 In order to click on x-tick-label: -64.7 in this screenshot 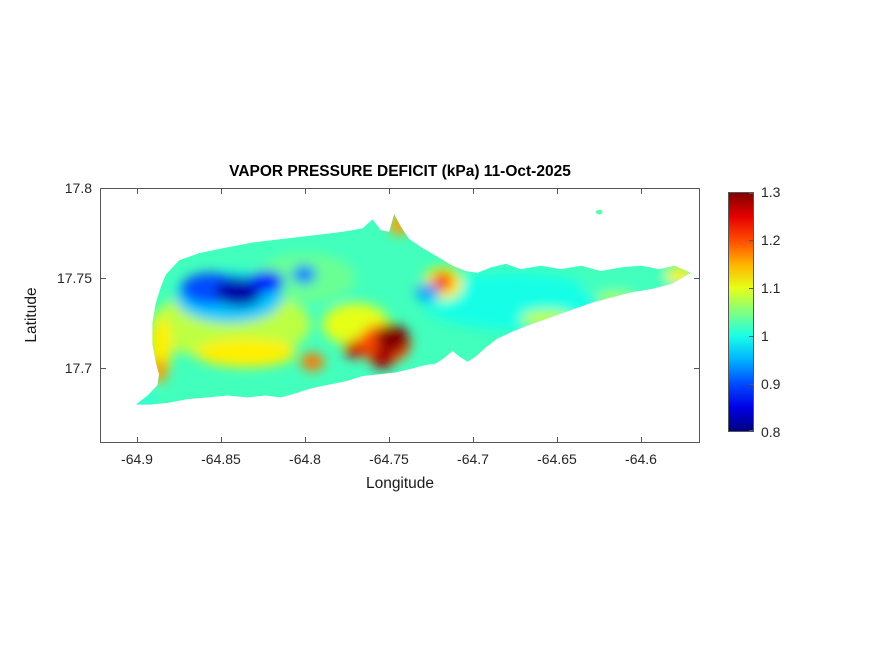, I will do `click(473, 459)`.